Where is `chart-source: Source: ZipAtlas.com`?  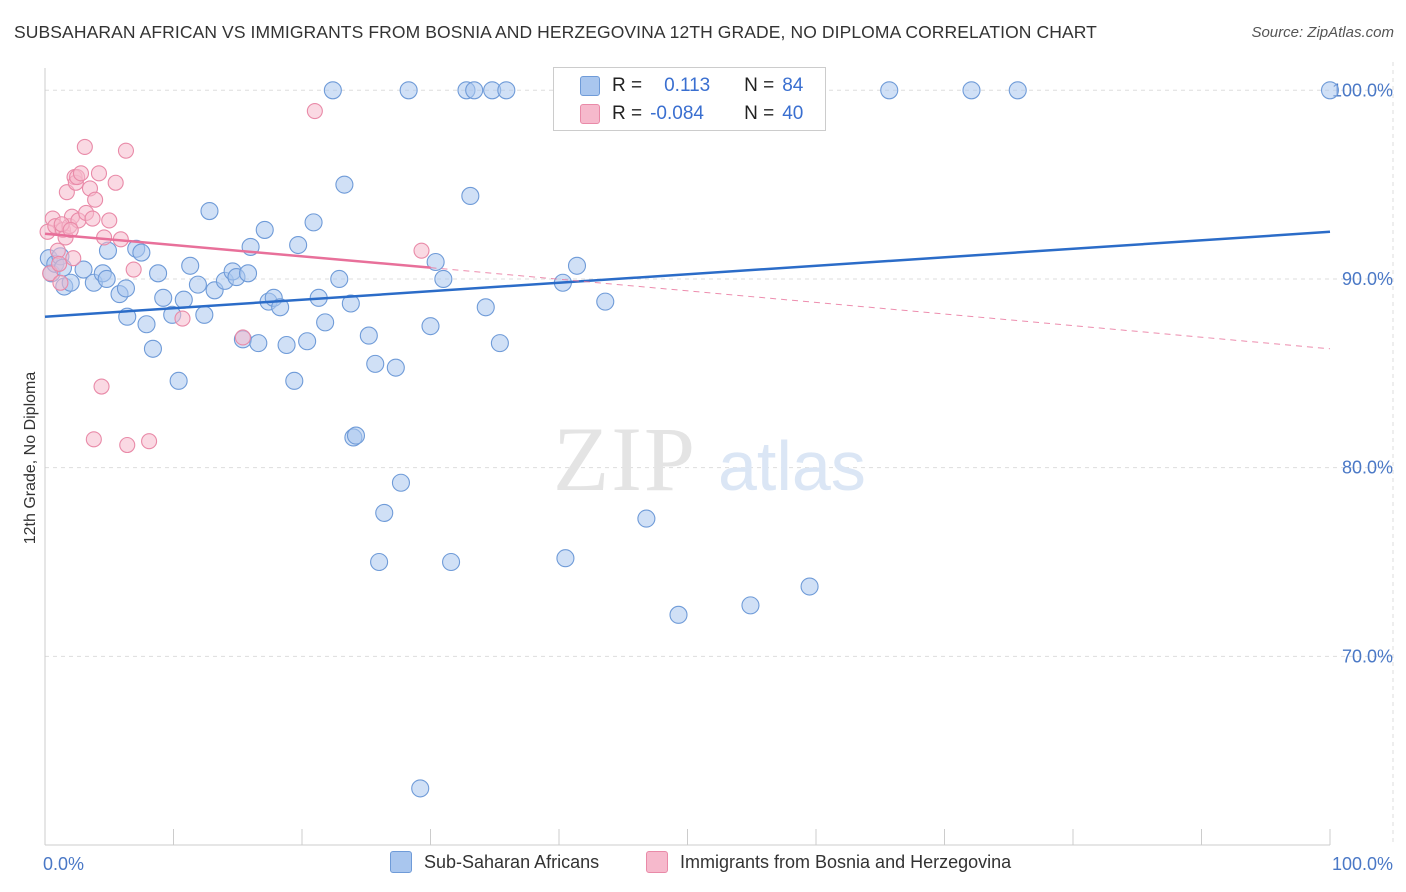 chart-source: Source: ZipAtlas.com is located at coordinates (1322, 32).